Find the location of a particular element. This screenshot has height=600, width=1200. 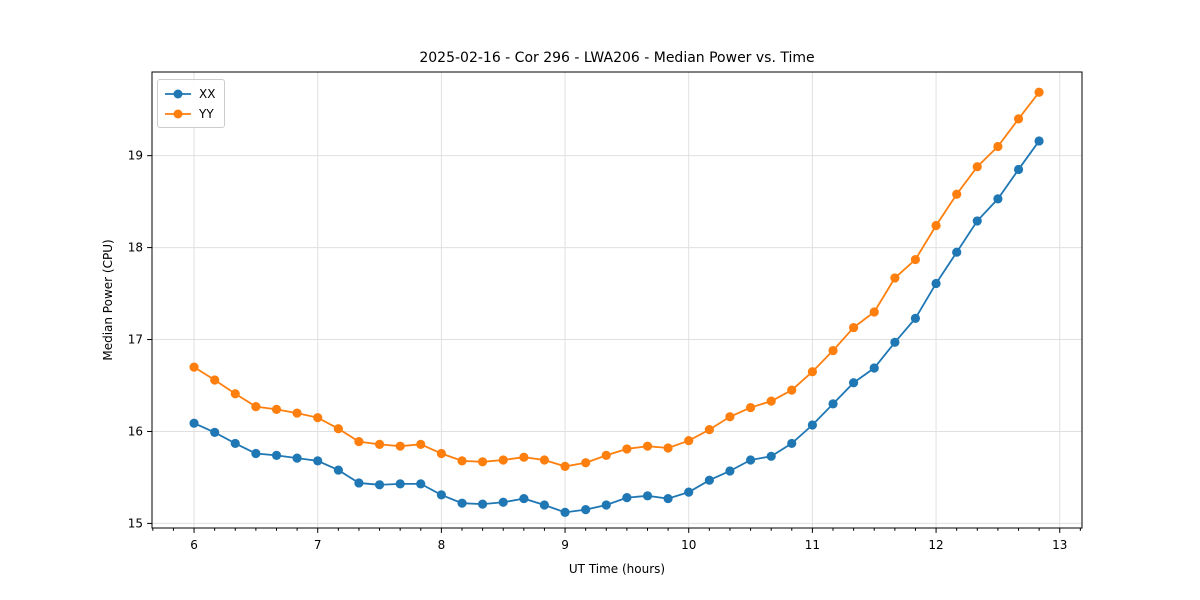

legend: XX YY is located at coordinates (191, 103).